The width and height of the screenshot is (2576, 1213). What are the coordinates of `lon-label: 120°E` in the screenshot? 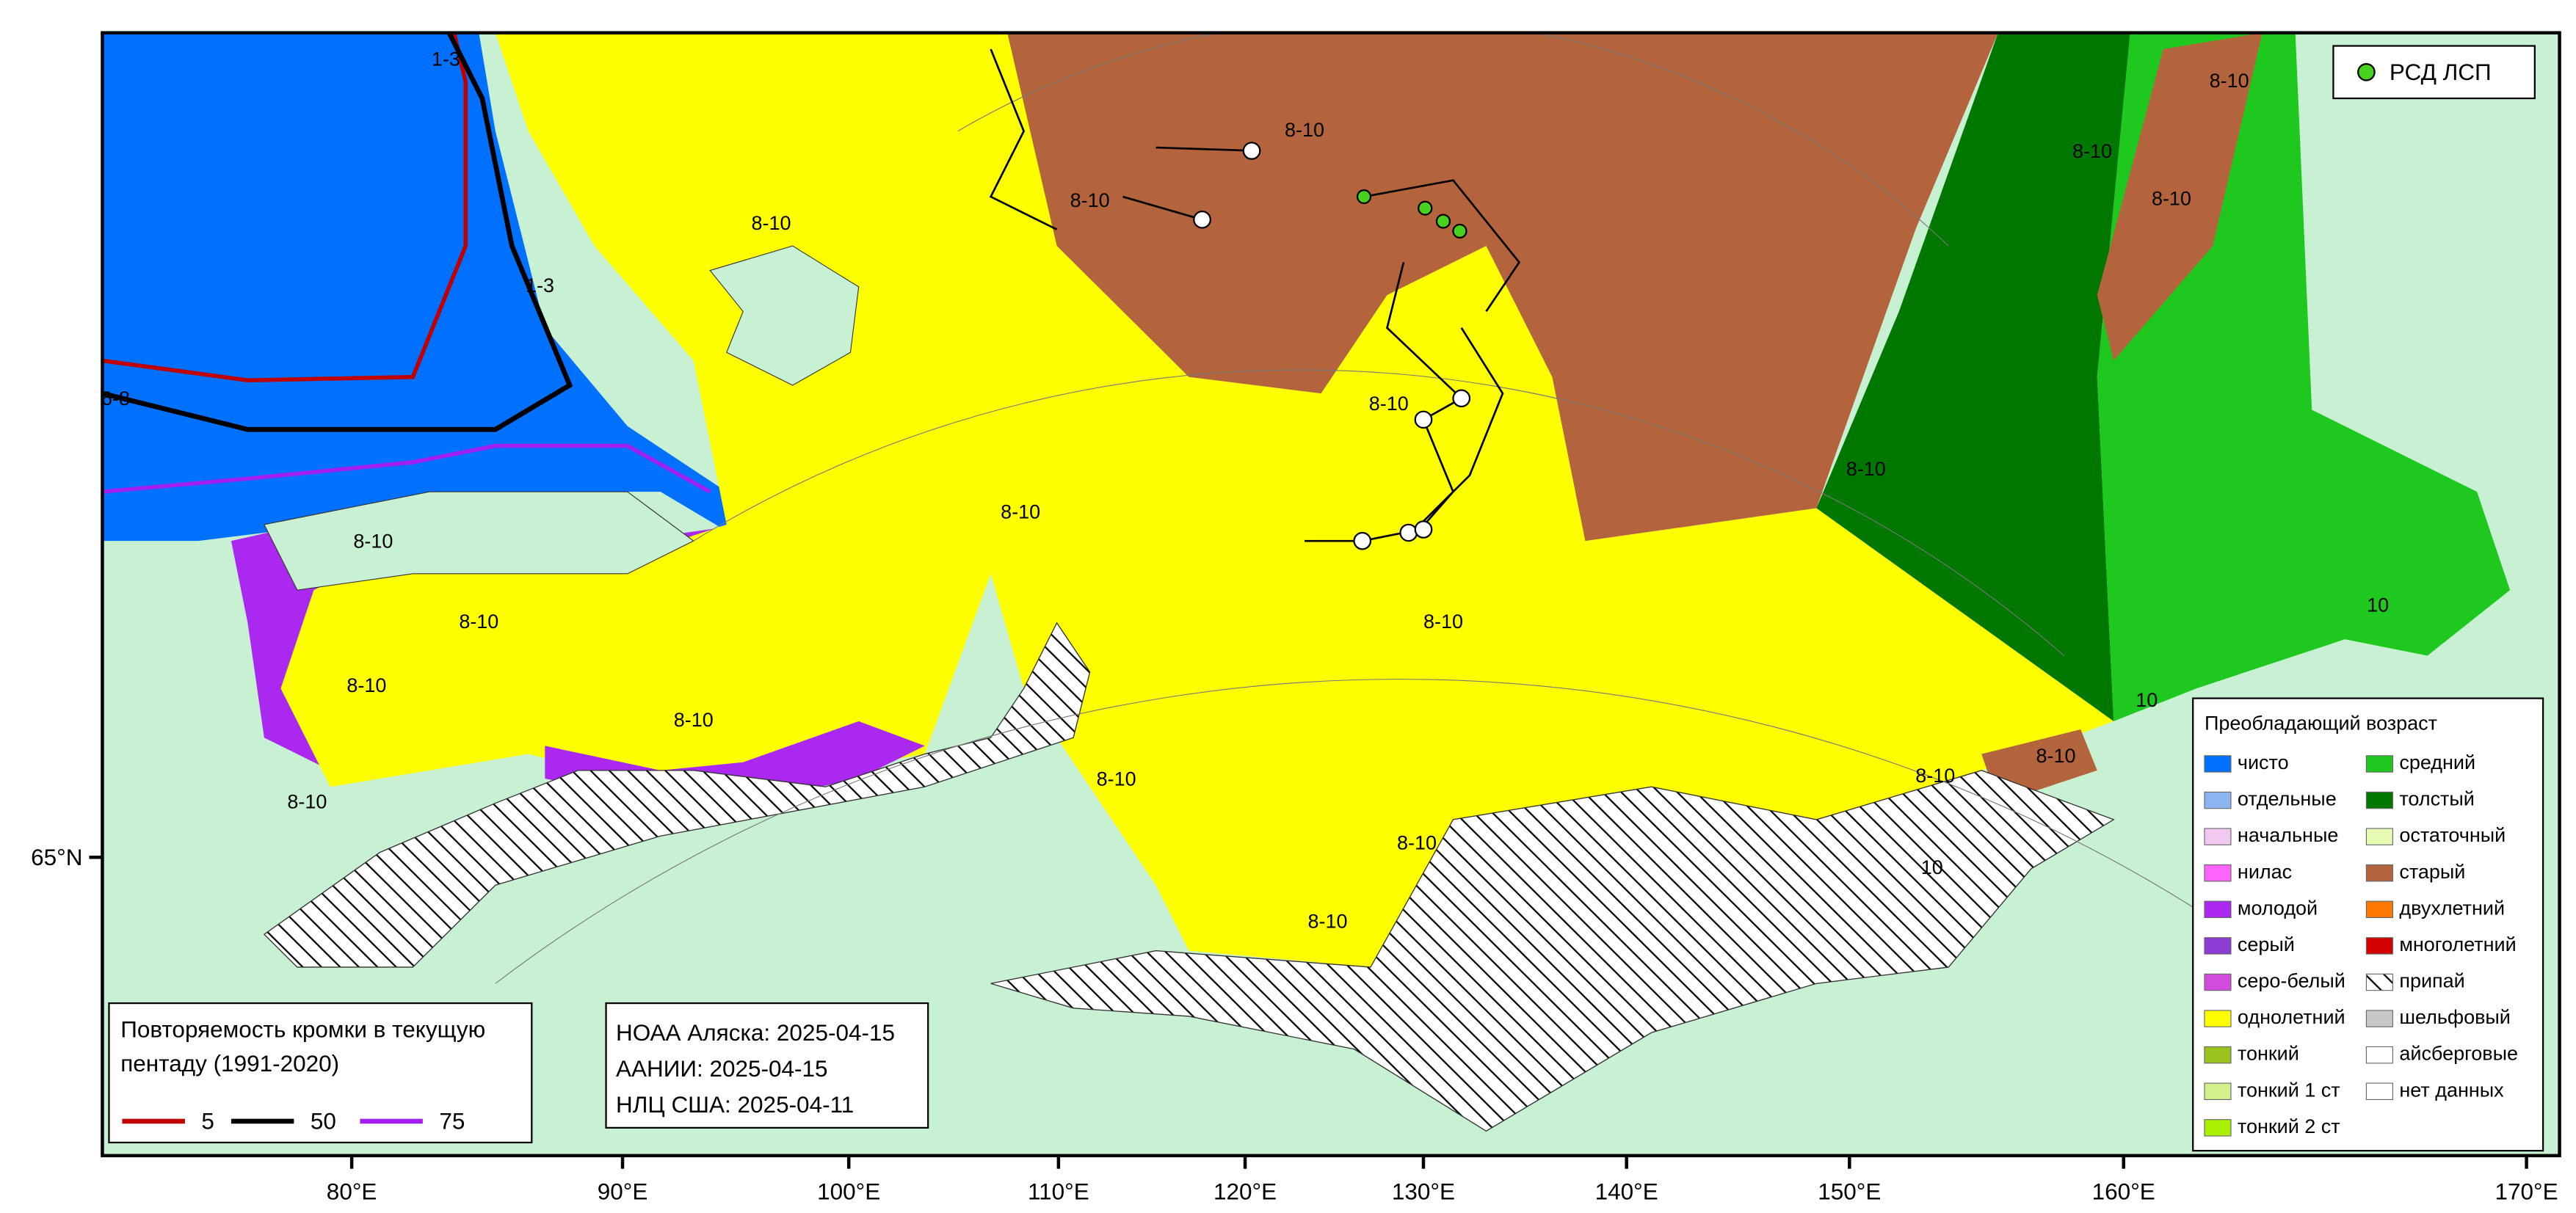 It's located at (1245, 1192).